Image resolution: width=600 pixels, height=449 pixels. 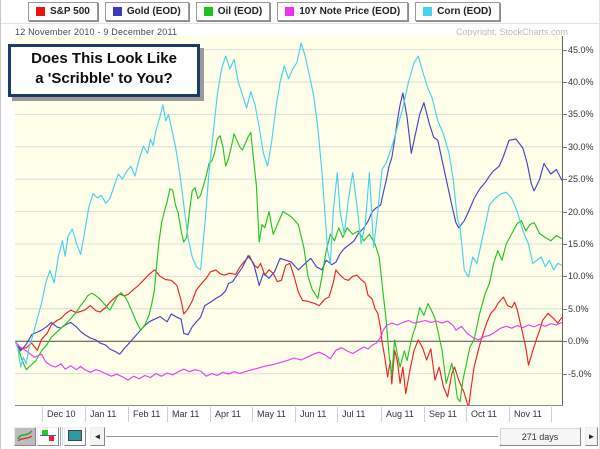 What do you see at coordinates (350, 11) in the screenshot?
I see `legend-label: 10Y Note Price (EOD)` at bounding box center [350, 11].